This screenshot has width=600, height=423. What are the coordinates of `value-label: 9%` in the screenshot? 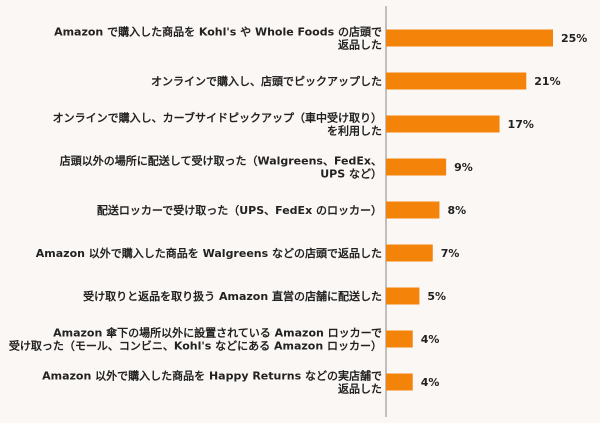 It's located at (463, 167).